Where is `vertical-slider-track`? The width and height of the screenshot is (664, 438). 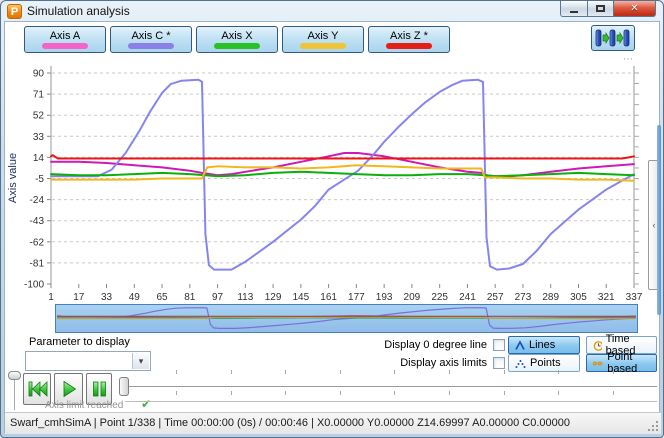
vertical-slider-track is located at coordinates (14, 395).